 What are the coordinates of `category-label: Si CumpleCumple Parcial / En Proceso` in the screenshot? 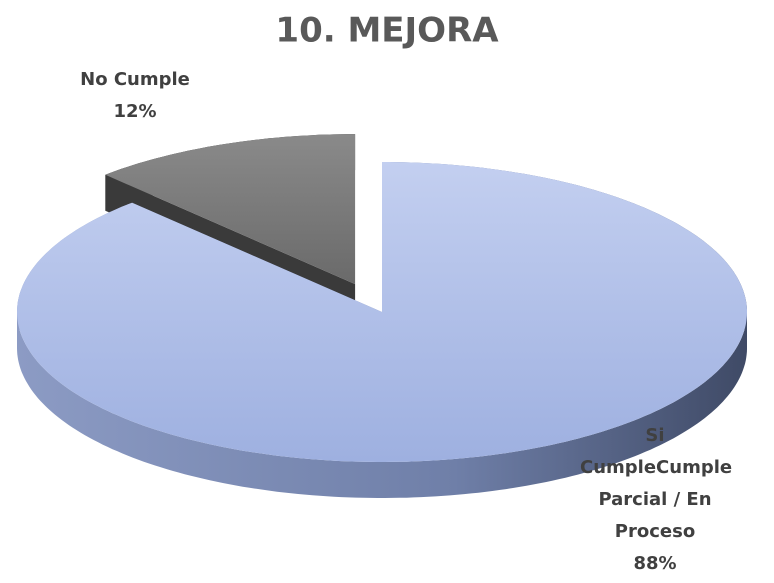 It's located at (656, 483).